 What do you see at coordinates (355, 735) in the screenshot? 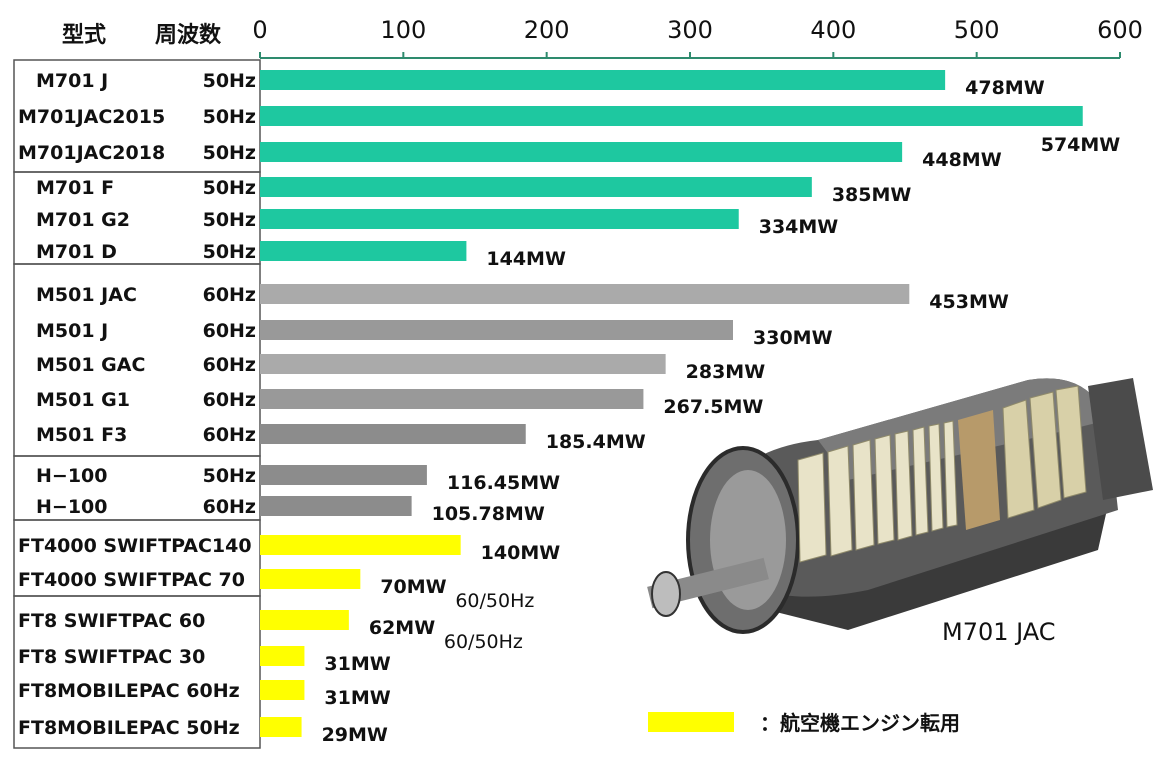
I see `bar-value-label: 29MW` at bounding box center [355, 735].